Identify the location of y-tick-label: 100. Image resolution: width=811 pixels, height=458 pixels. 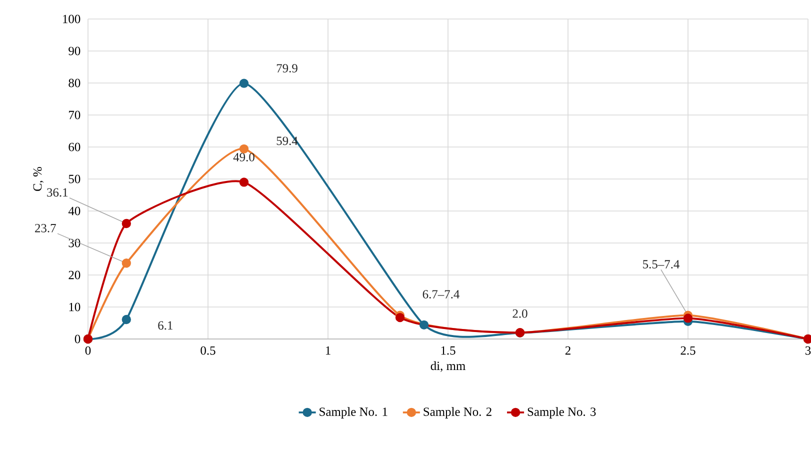
(71, 19).